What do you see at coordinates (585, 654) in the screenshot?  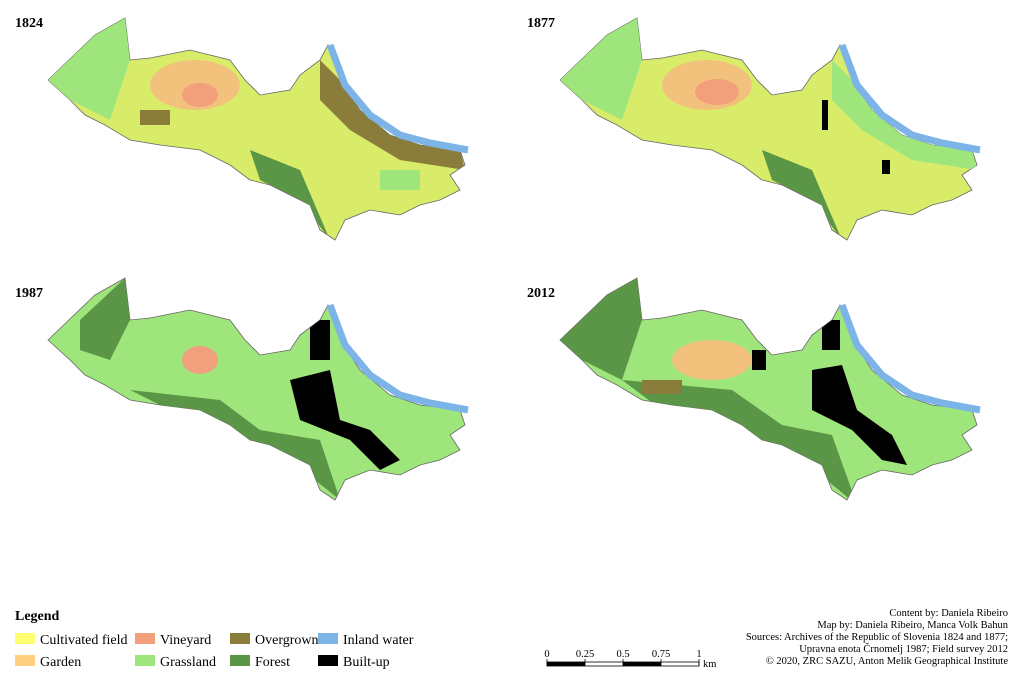 I see `scale-label: 0.25` at bounding box center [585, 654].